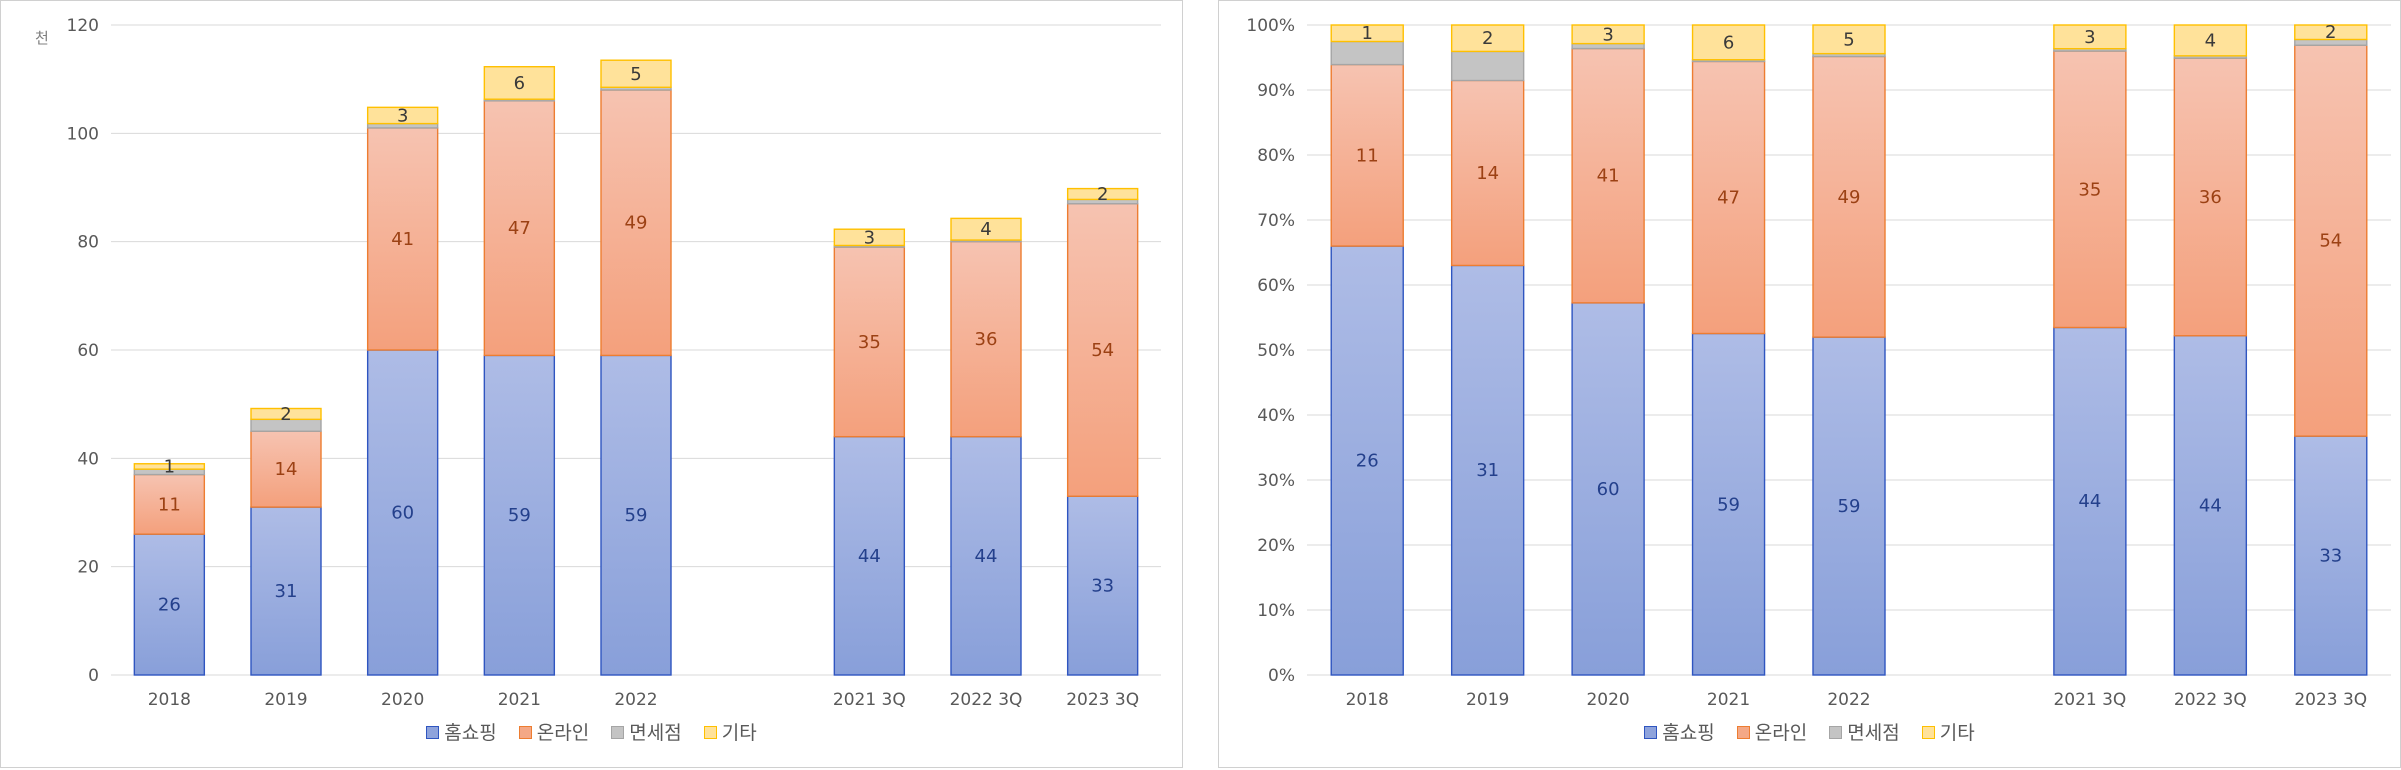 Image resolution: width=2401 pixels, height=770 pixels. What do you see at coordinates (1809, 731) in the screenshot?
I see `chart-legend: 홈쇼핑 온라인 면세점 기타` at bounding box center [1809, 731].